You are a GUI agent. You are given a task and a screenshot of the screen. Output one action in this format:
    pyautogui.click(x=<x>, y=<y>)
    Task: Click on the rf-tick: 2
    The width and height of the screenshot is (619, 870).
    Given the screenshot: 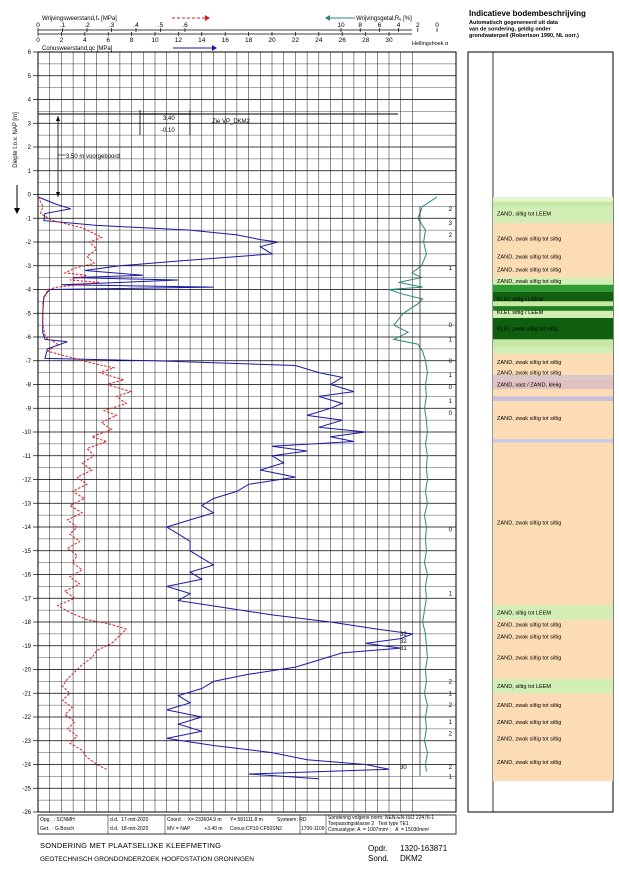 What is the action you would take?
    pyautogui.click(x=418, y=25)
    